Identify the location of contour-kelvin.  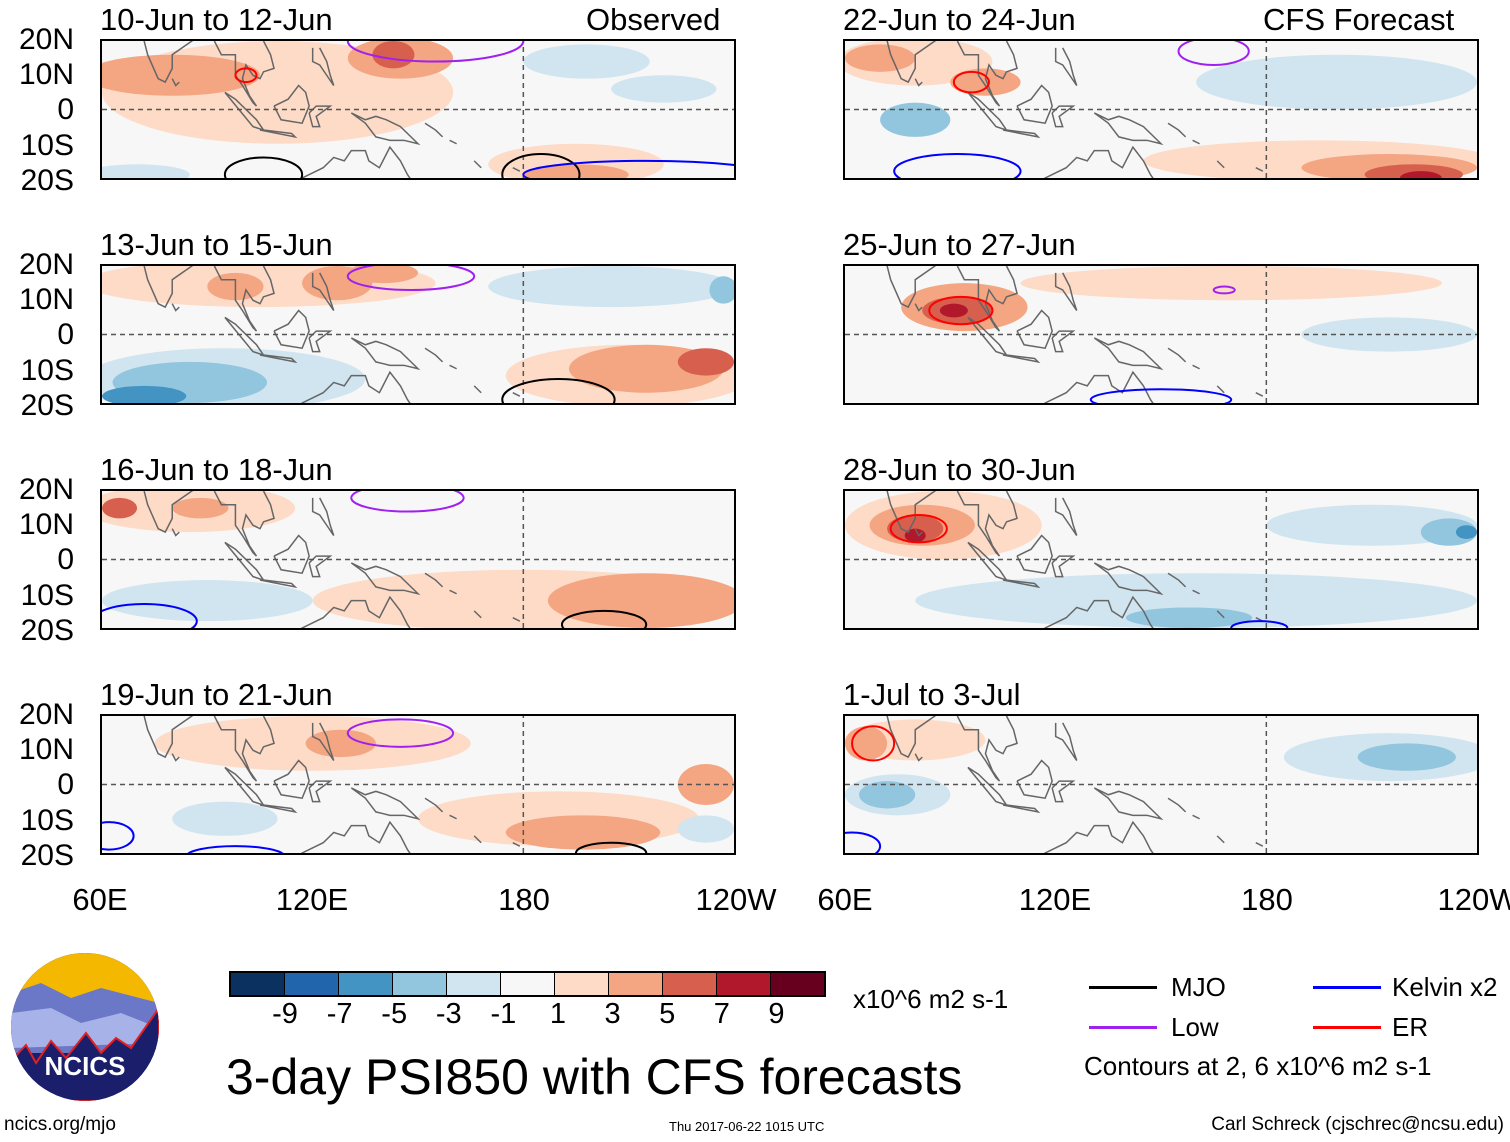
(235, 849).